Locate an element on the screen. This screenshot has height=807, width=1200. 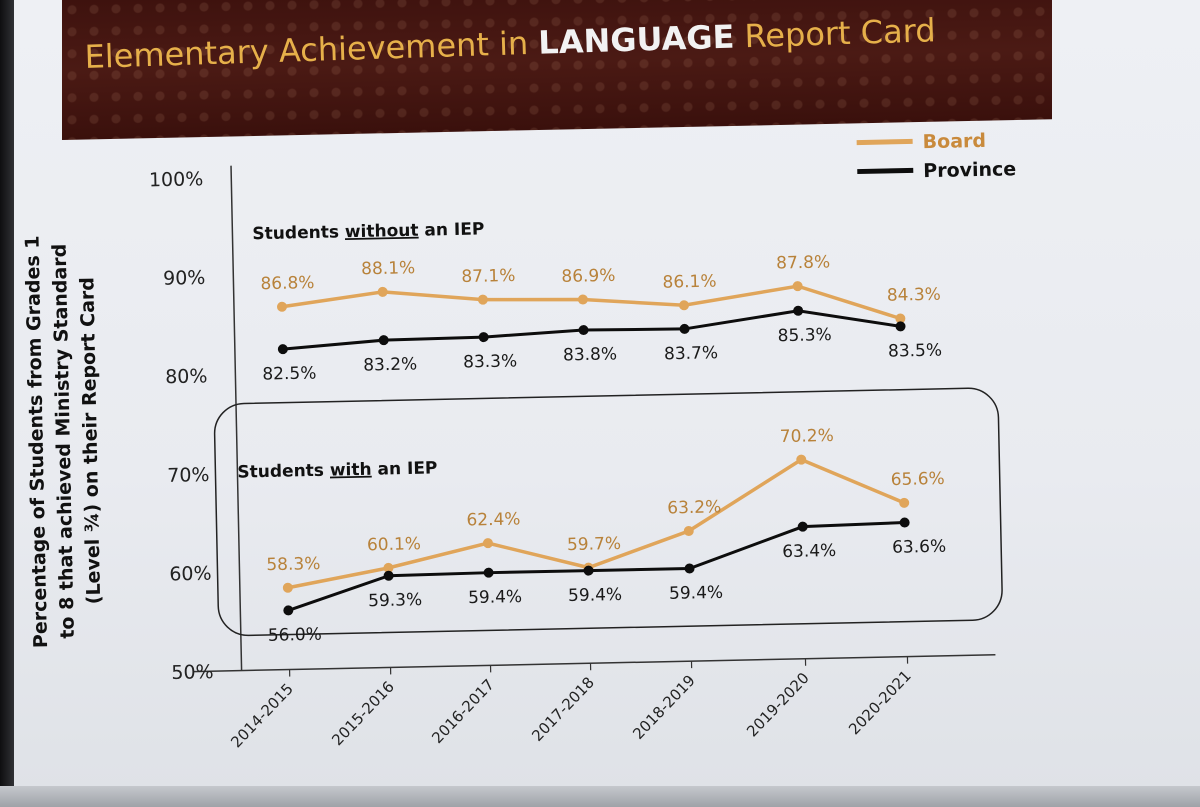
data-label: 83.5% is located at coordinates (915, 351).